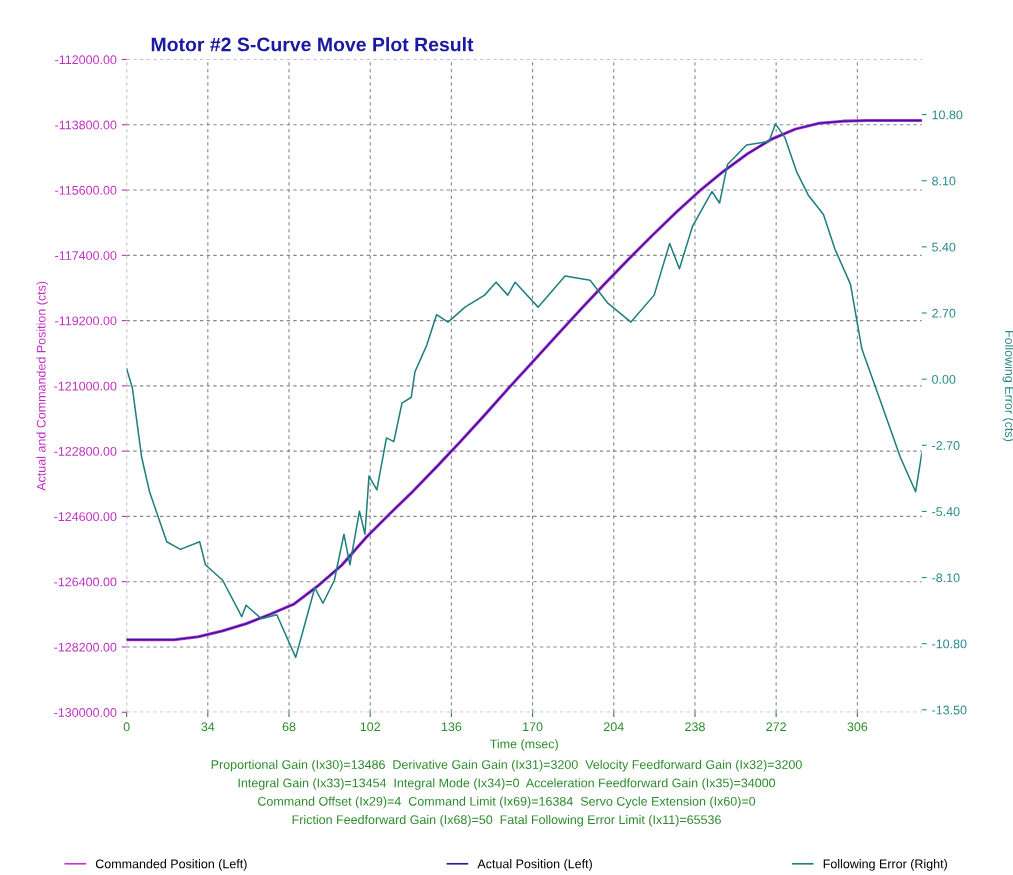  I want to click on y2-tick-label: 10.80, so click(947, 115).